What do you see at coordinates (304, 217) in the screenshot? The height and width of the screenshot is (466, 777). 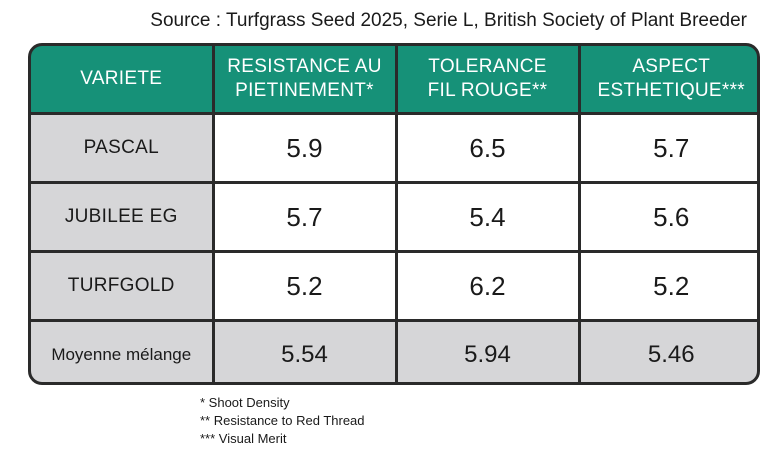 I see `value-cell-resistance: 5.7` at bounding box center [304, 217].